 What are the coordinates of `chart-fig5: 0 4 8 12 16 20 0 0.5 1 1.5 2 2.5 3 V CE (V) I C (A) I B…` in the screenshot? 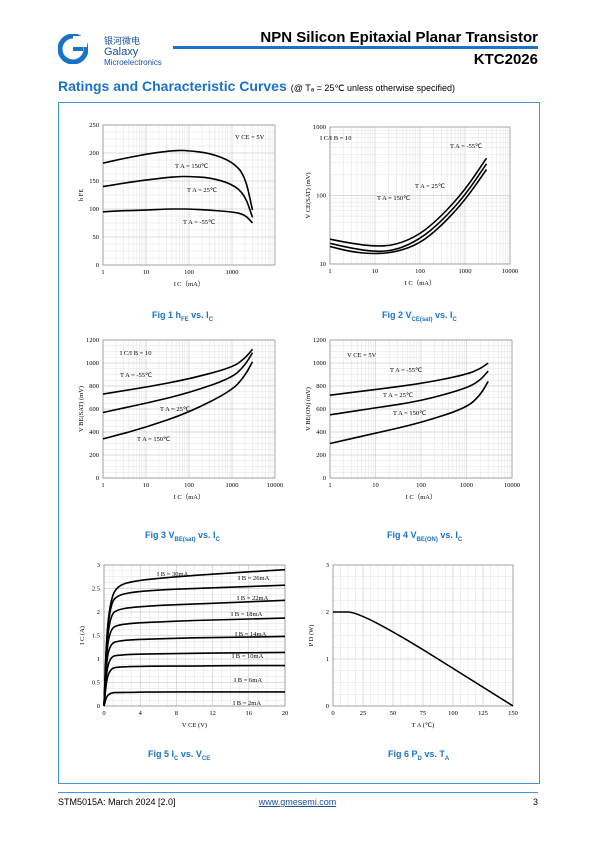 It's located at (183, 645).